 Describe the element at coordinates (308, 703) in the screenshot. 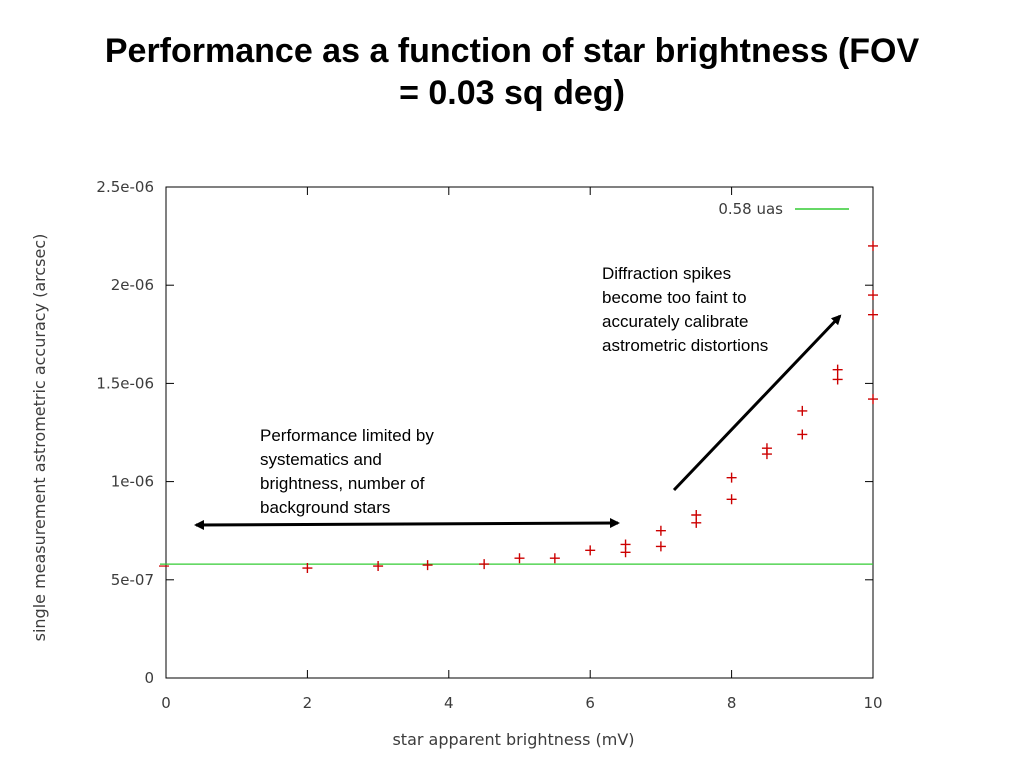

I see `x-tick-label: 2` at that location.